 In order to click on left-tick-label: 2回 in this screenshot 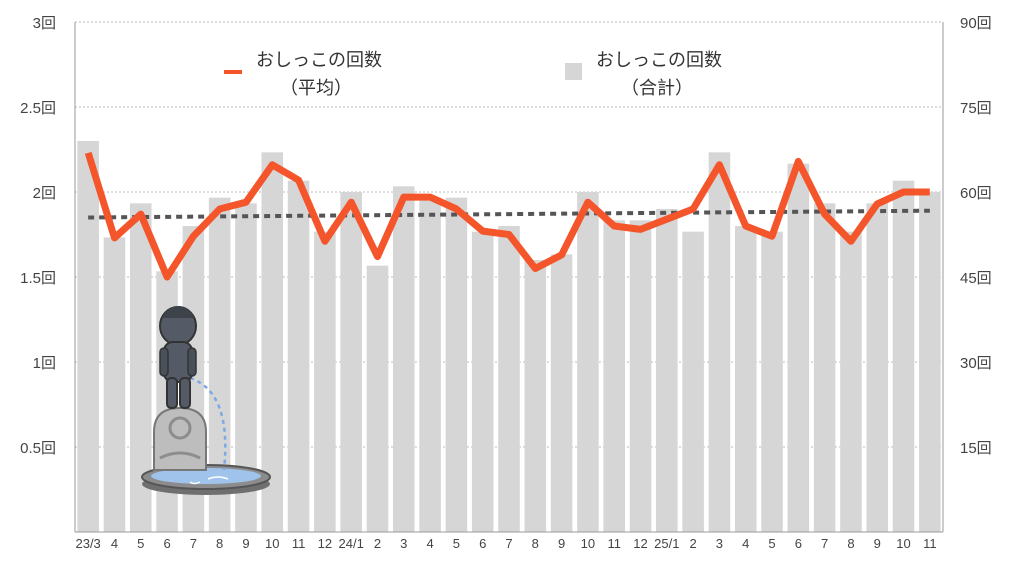, I will do `click(44, 193)`.